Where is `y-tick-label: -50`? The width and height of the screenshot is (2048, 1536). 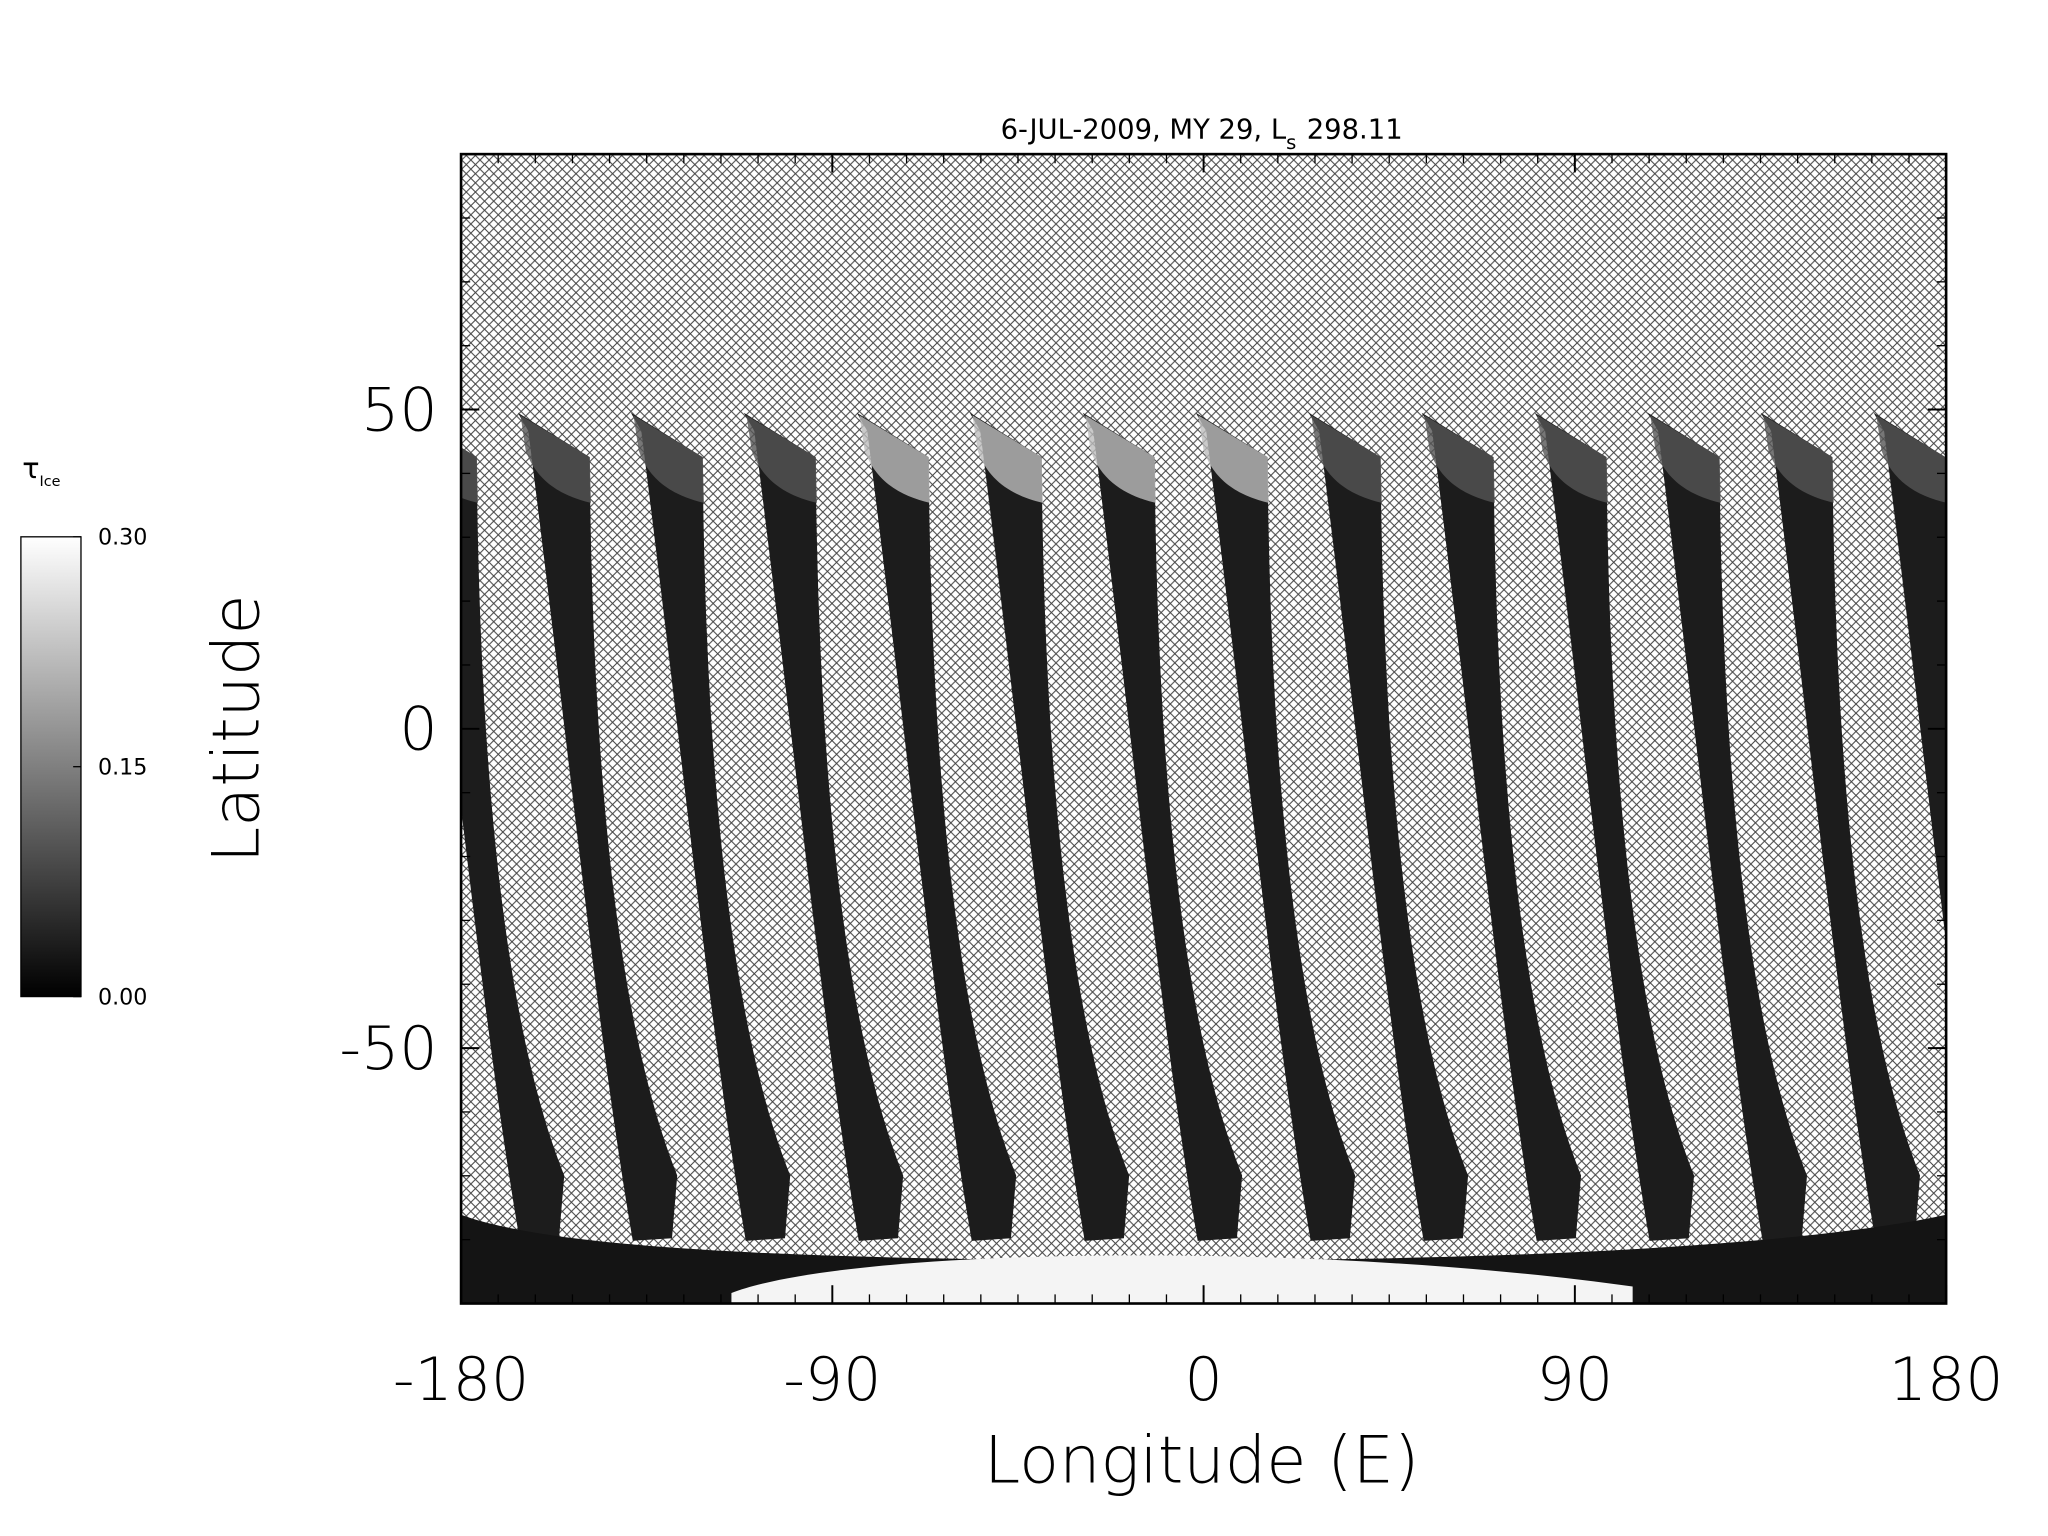 y-tick-label: -50 is located at coordinates (388, 1049).